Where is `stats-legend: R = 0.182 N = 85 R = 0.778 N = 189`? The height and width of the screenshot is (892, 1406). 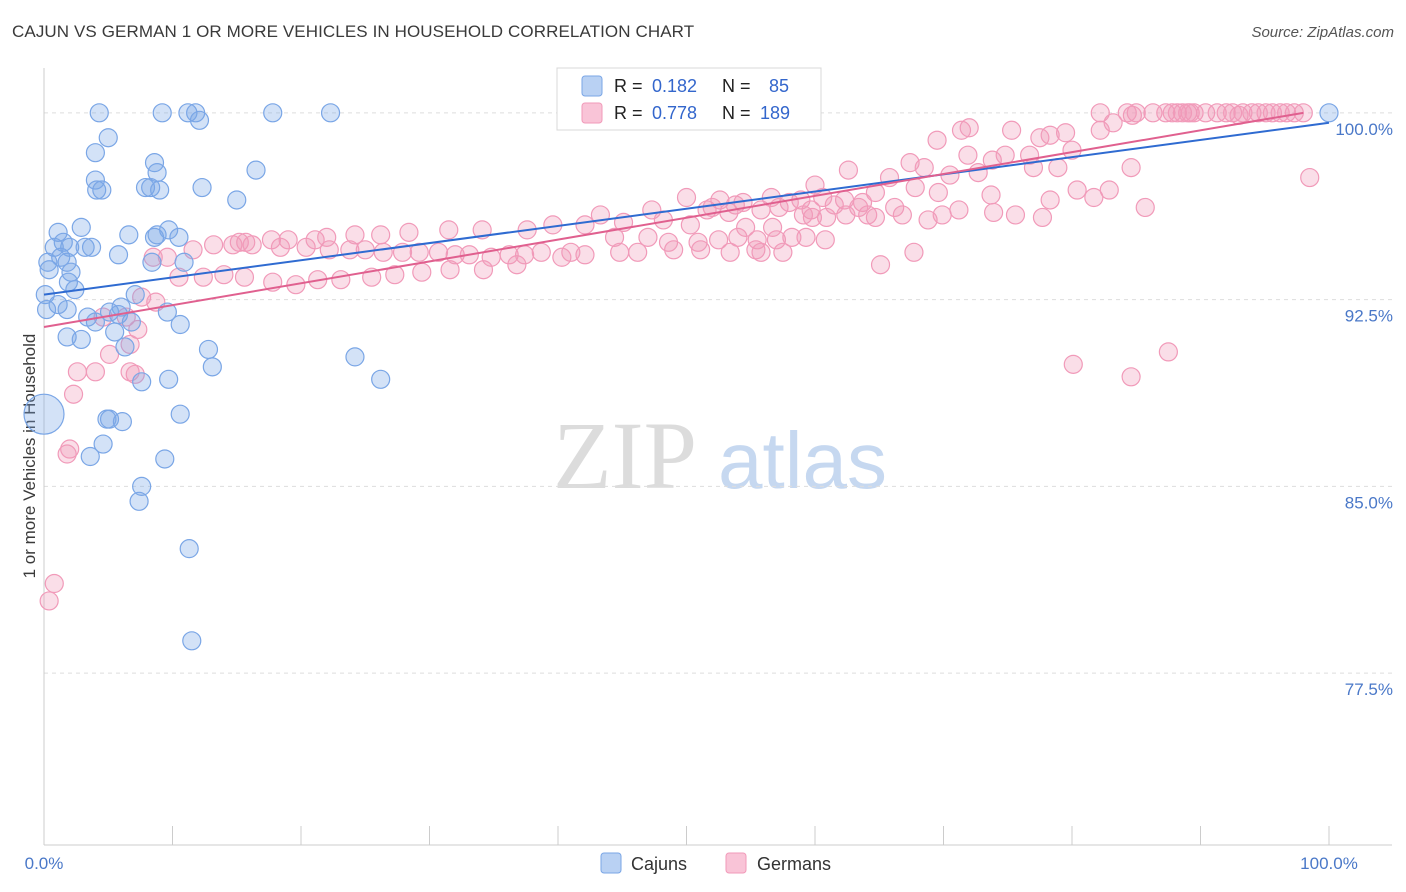
stats-legend: R = 0.182 N = 85 R = 0.778 N = 189 is located at coordinates (689, 99).